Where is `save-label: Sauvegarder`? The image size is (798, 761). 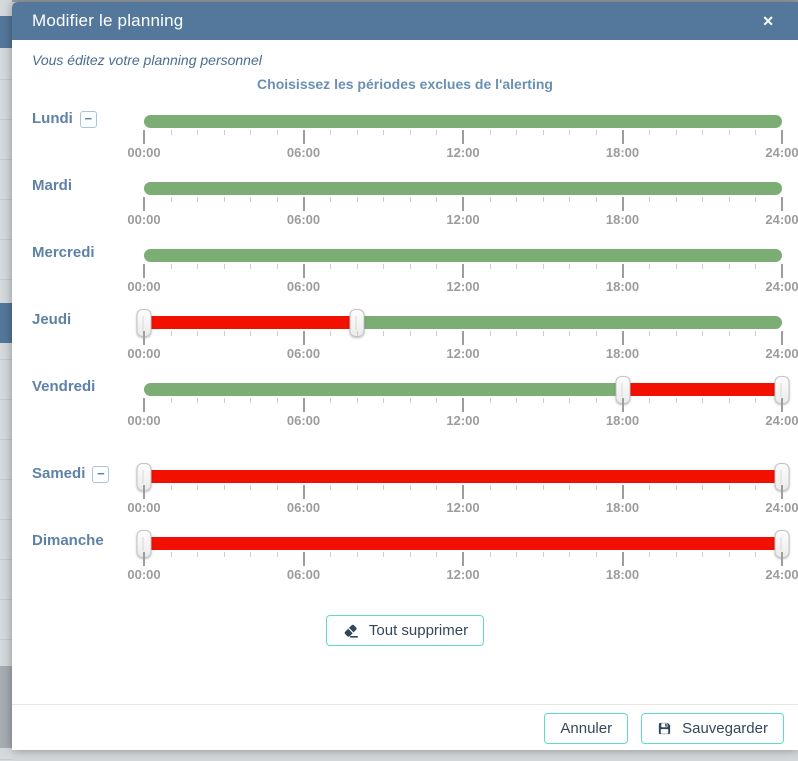
save-label: Sauvegarder is located at coordinates (725, 728).